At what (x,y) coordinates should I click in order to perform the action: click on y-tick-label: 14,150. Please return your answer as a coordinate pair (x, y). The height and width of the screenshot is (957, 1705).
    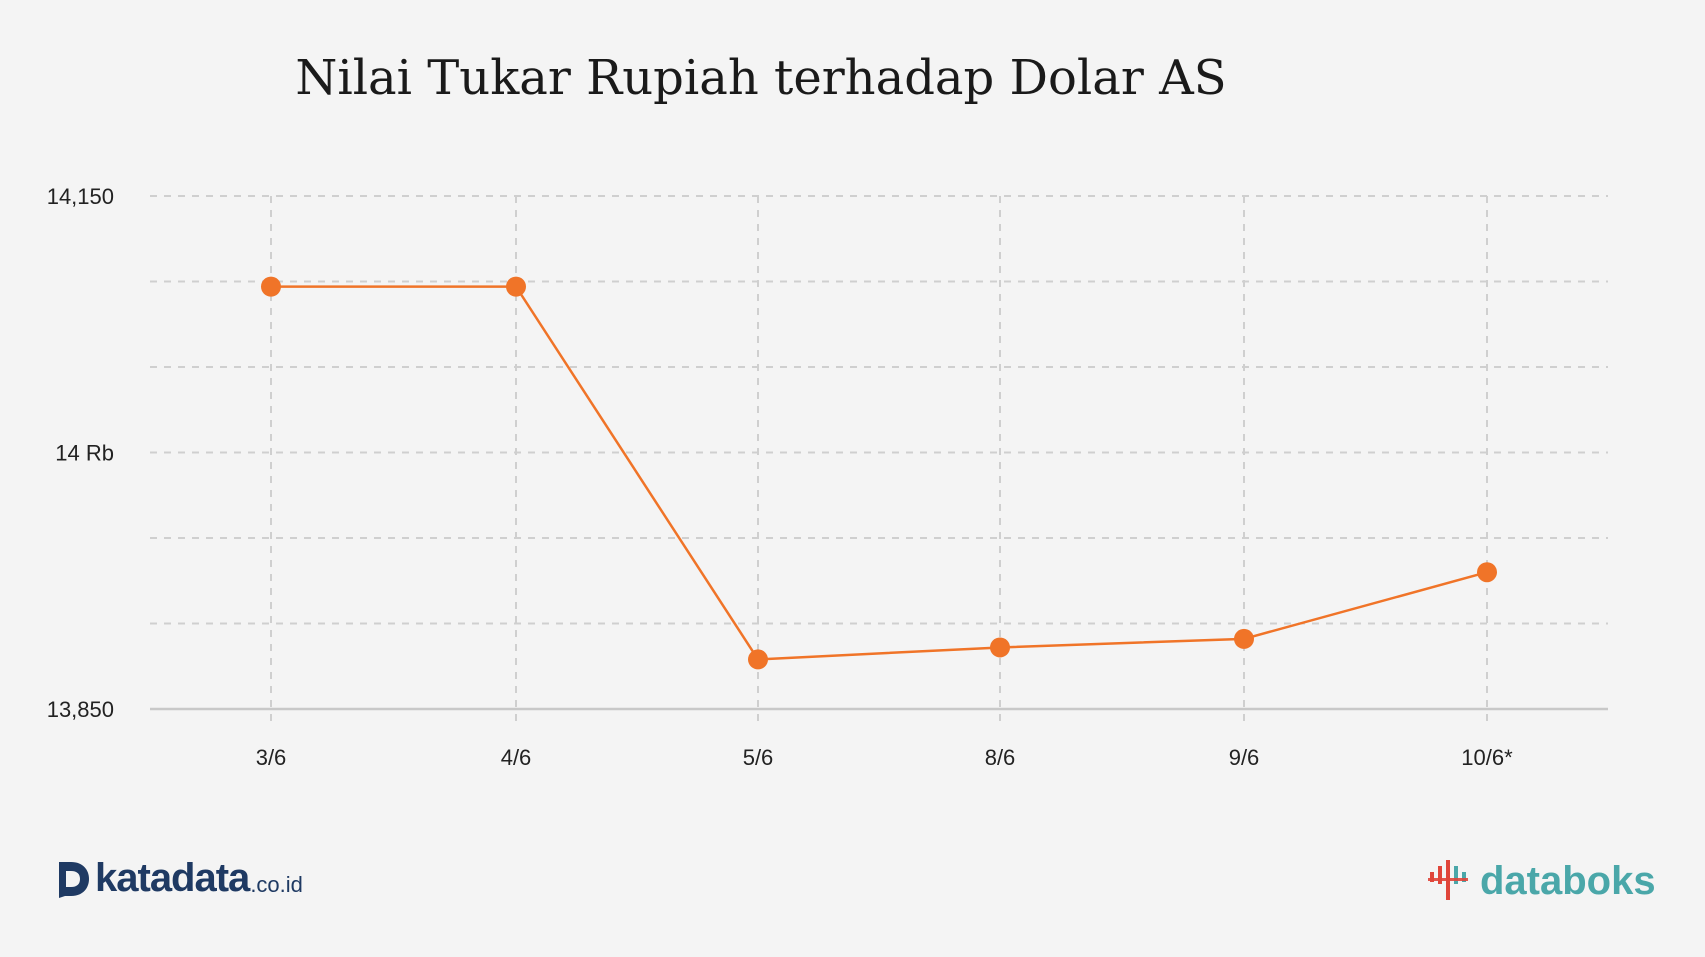
    Looking at the image, I should click on (80, 196).